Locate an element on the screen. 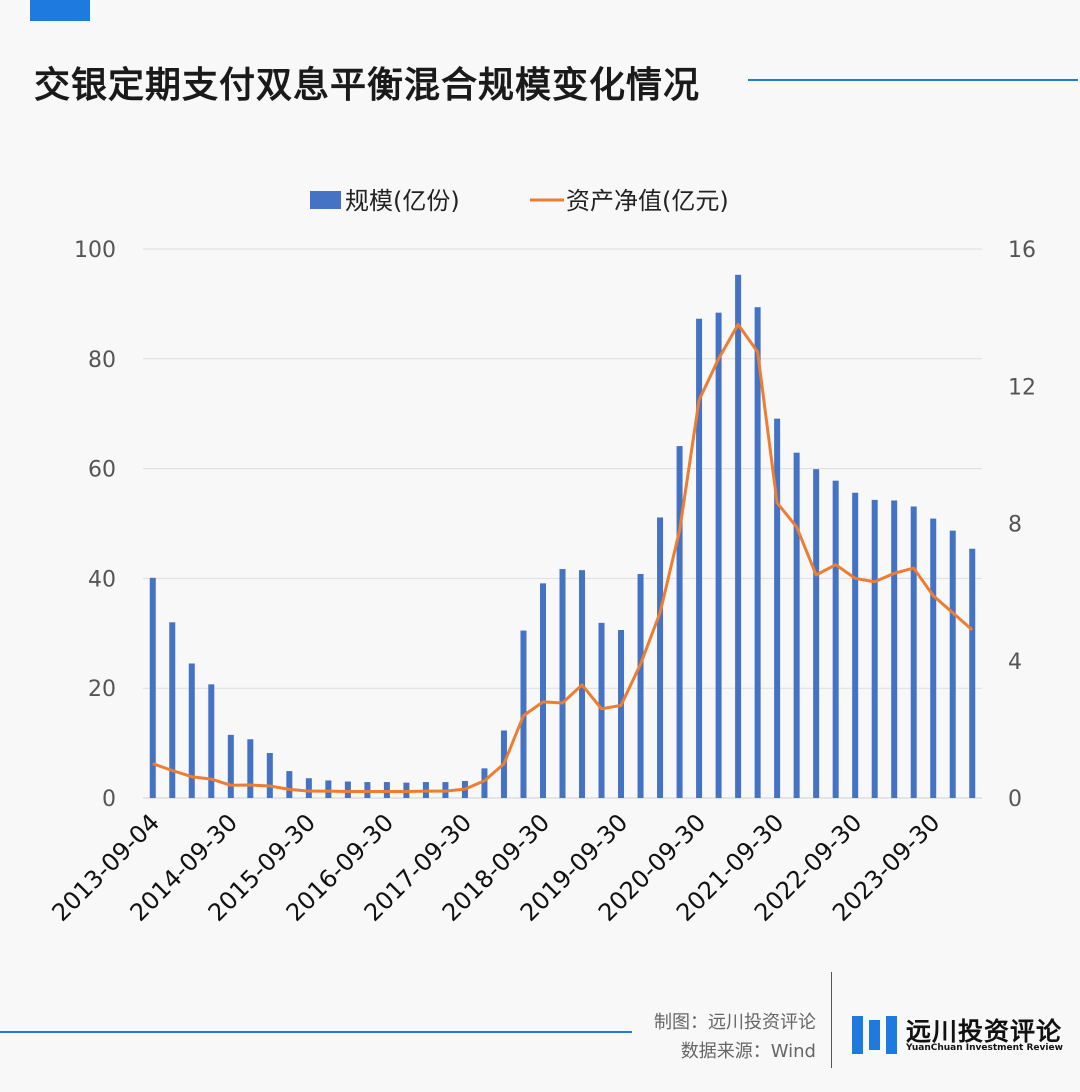 Image resolution: width=1080 pixels, height=1092 pixels. y-left-tick-label: 100 is located at coordinates (95, 250).